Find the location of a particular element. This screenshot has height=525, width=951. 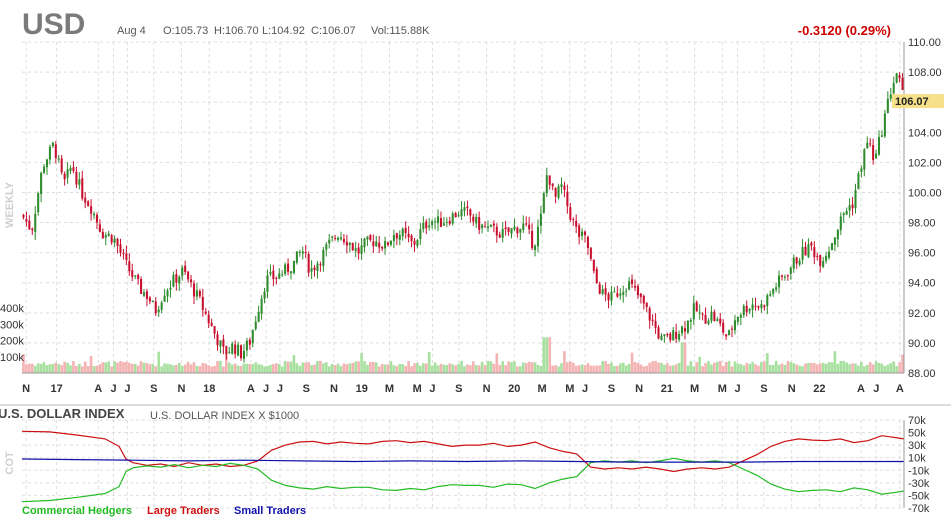

high-value: H:106.70 is located at coordinates (236, 31).